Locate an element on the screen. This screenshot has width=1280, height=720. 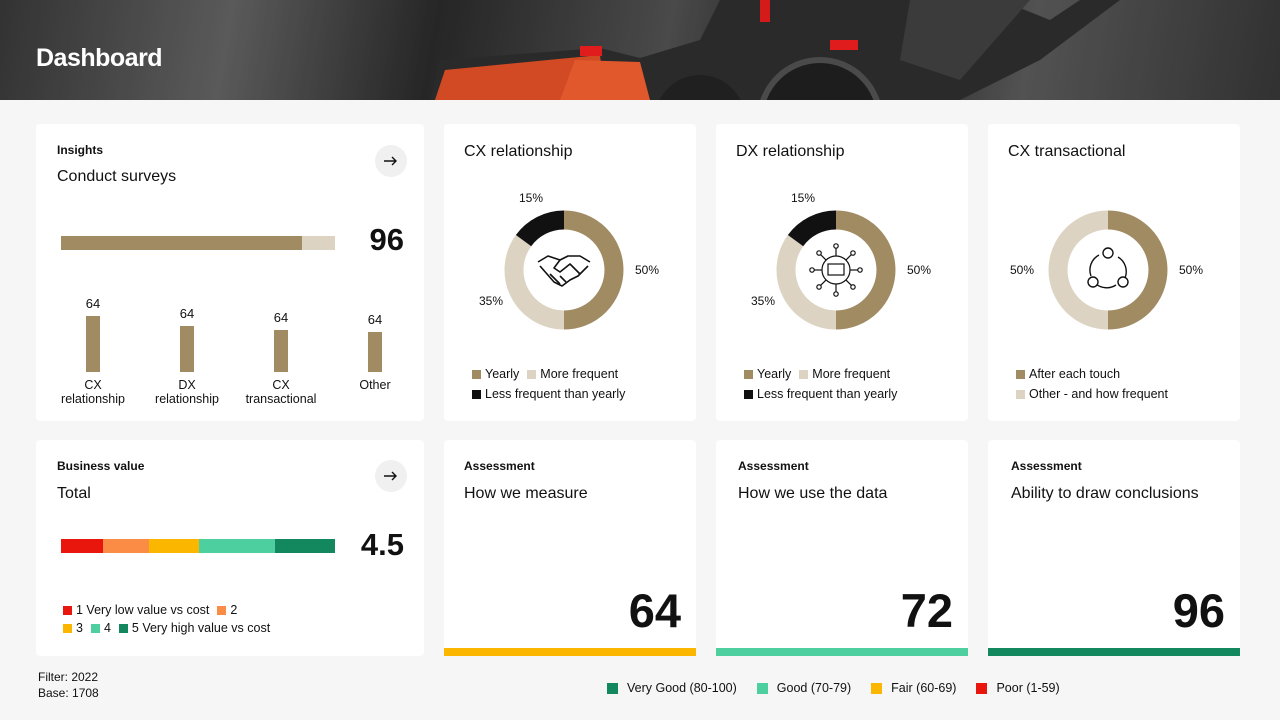
business-kicker: Business value is located at coordinates (101, 466).